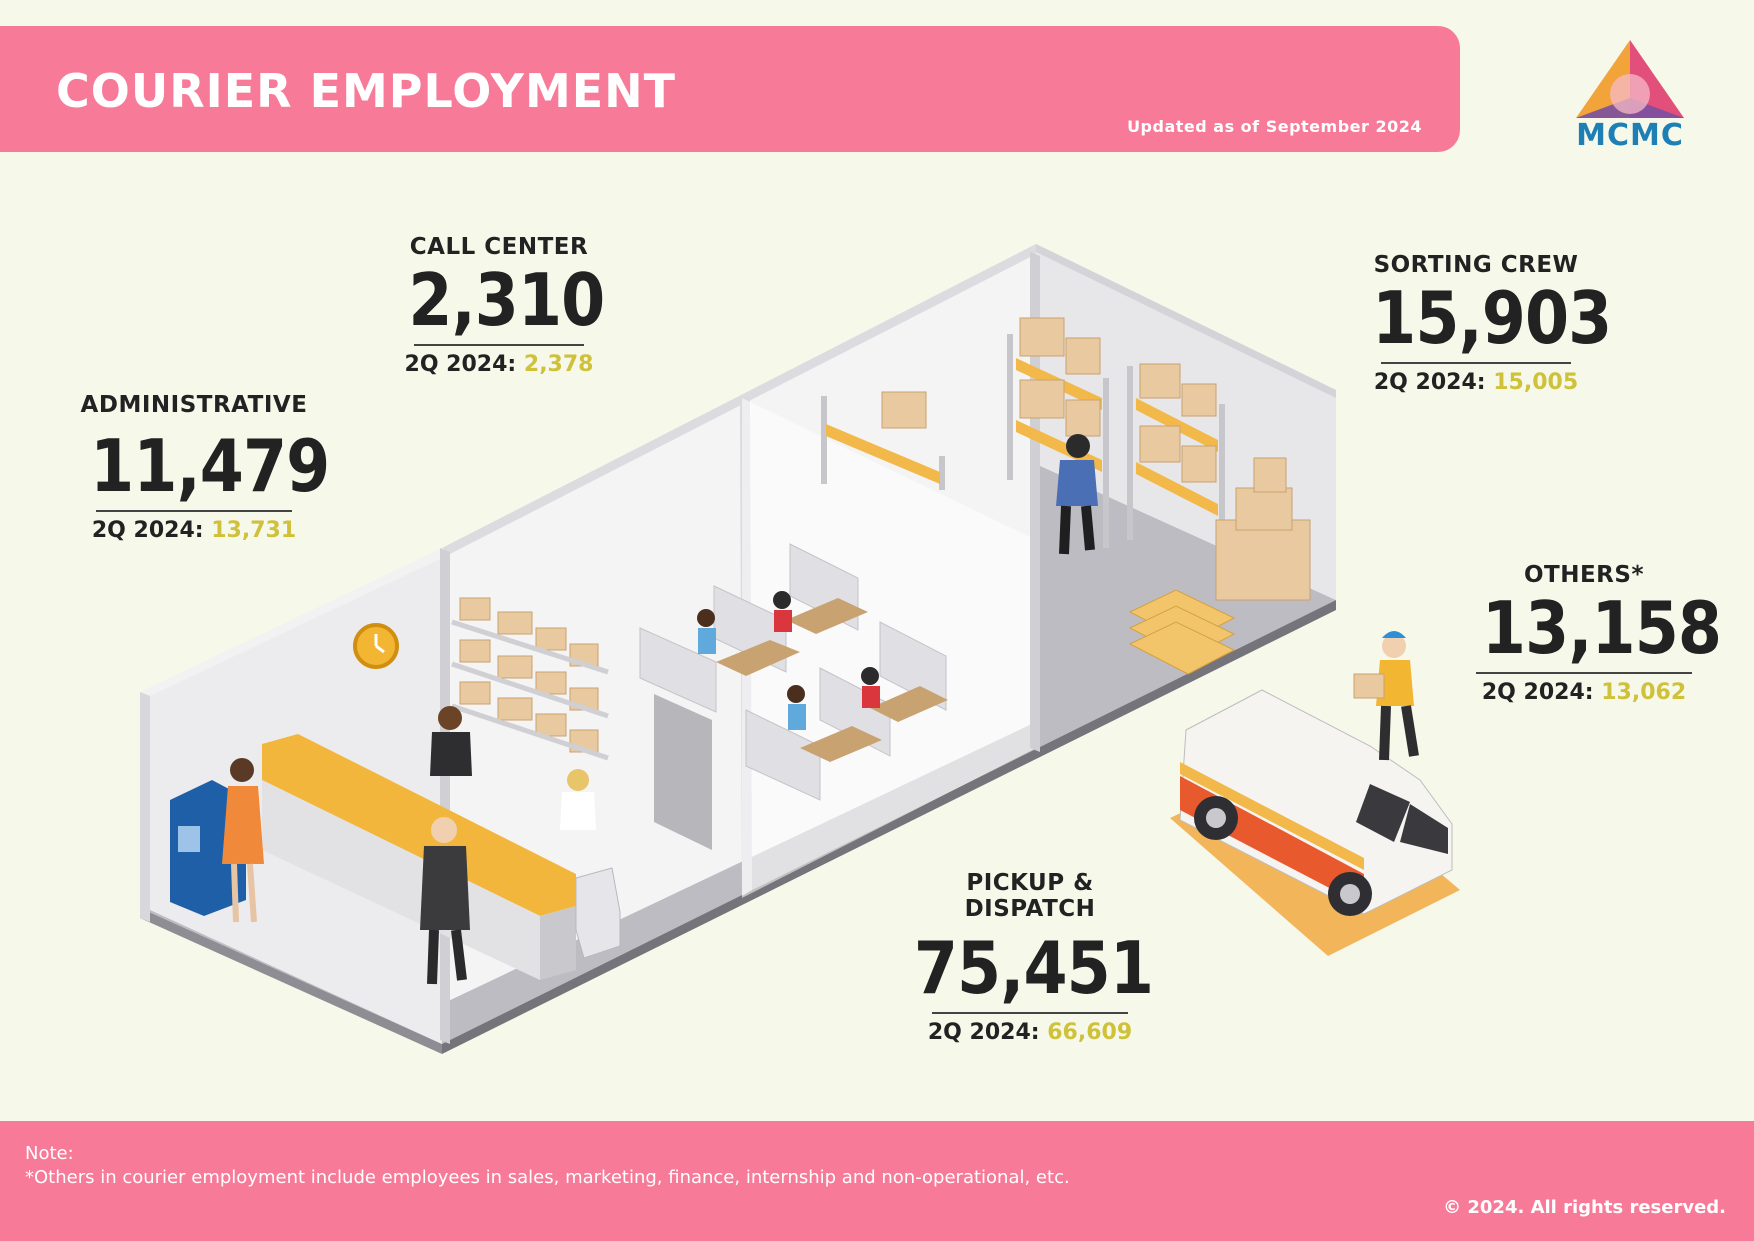 This screenshot has width=1754, height=1241. Describe the element at coordinates (1476, 265) in the screenshot. I see `stat-label: SORTING CREW` at that location.